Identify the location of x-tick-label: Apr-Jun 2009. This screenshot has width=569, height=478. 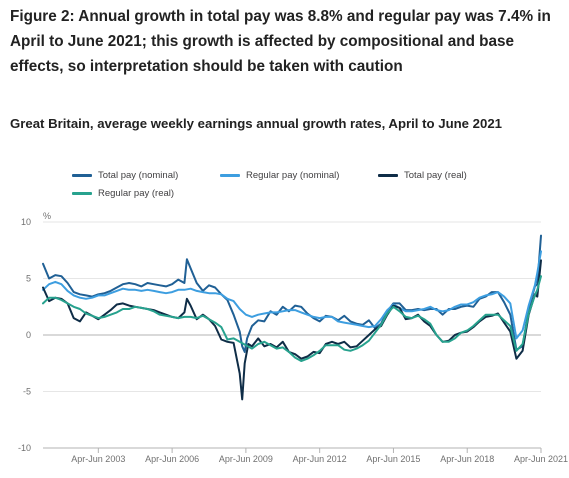
(246, 459).